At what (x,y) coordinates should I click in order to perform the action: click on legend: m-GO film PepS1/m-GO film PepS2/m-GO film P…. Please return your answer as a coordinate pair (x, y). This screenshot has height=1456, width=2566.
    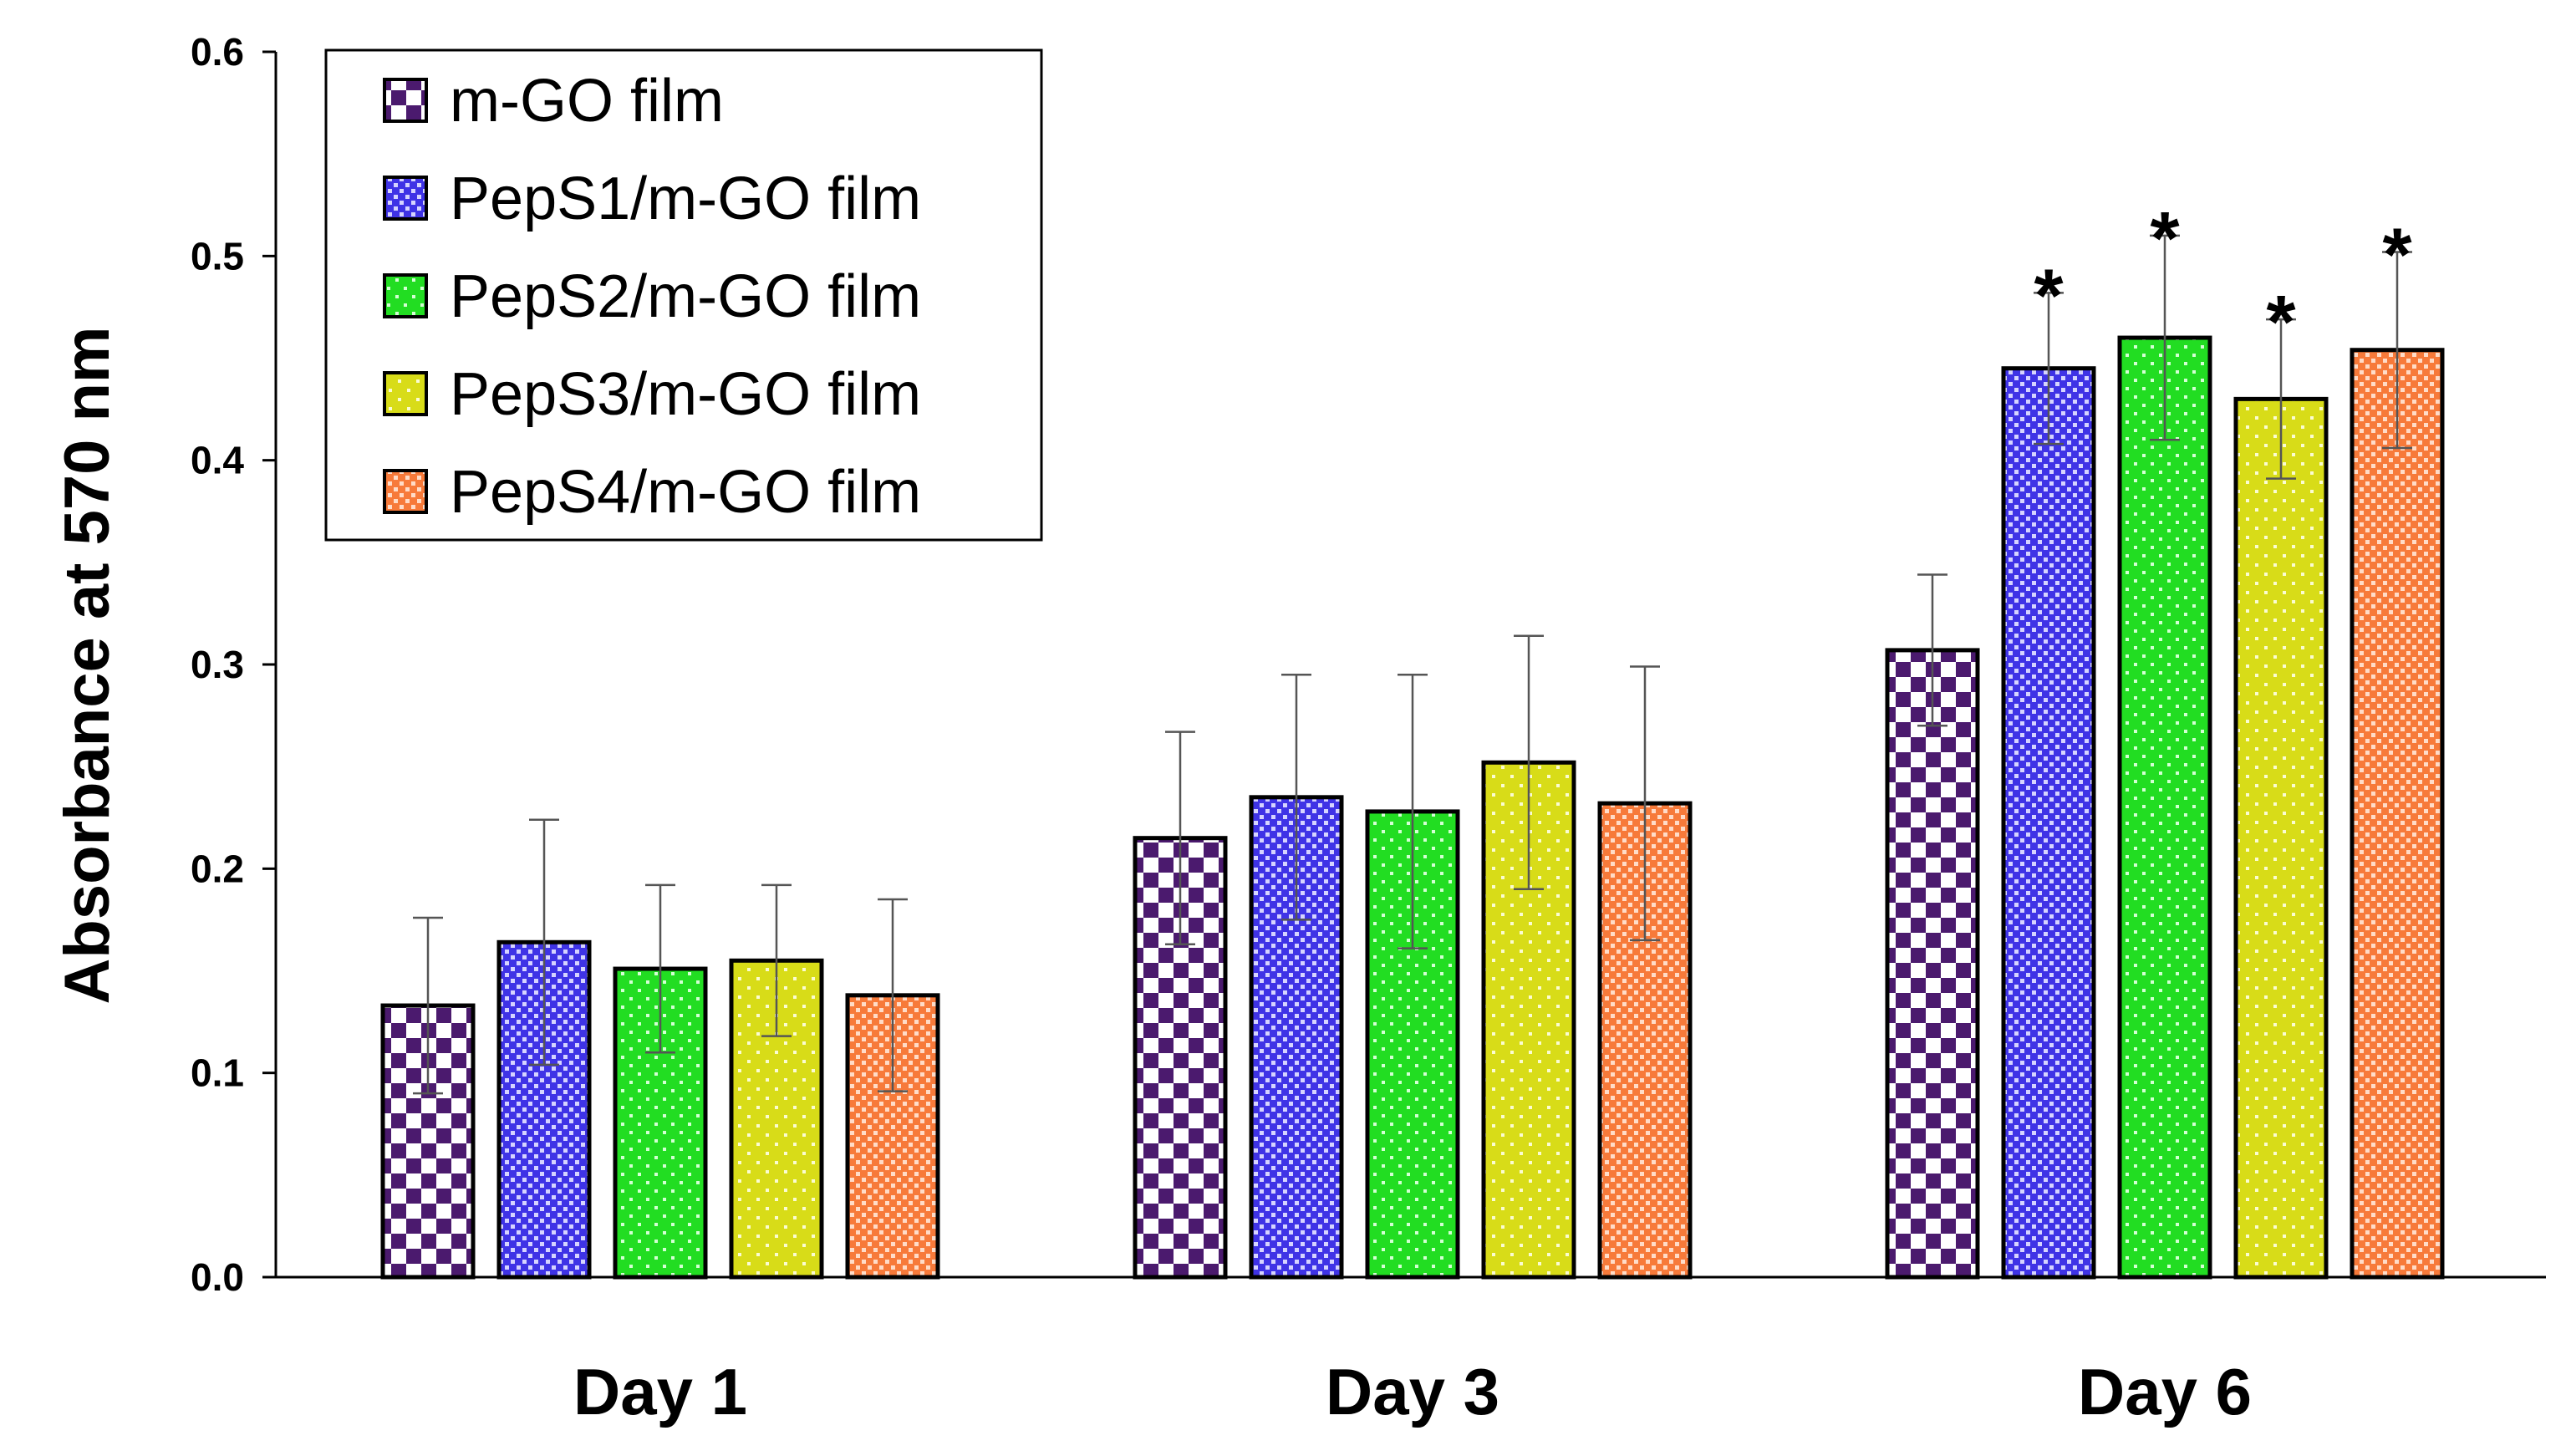
    Looking at the image, I should click on (683, 295).